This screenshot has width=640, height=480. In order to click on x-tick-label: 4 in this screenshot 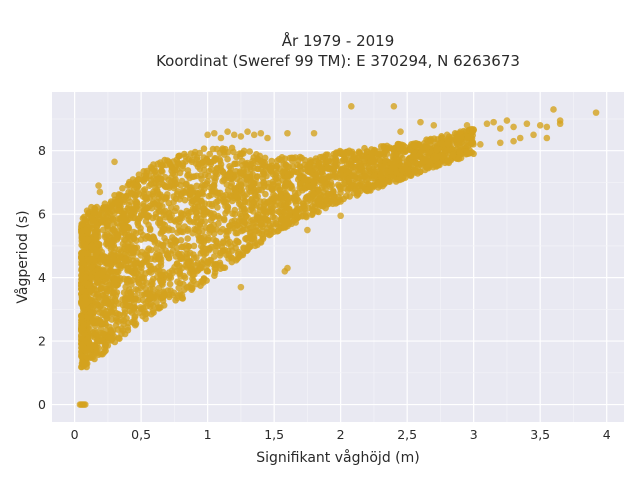, I will do `click(607, 434)`.